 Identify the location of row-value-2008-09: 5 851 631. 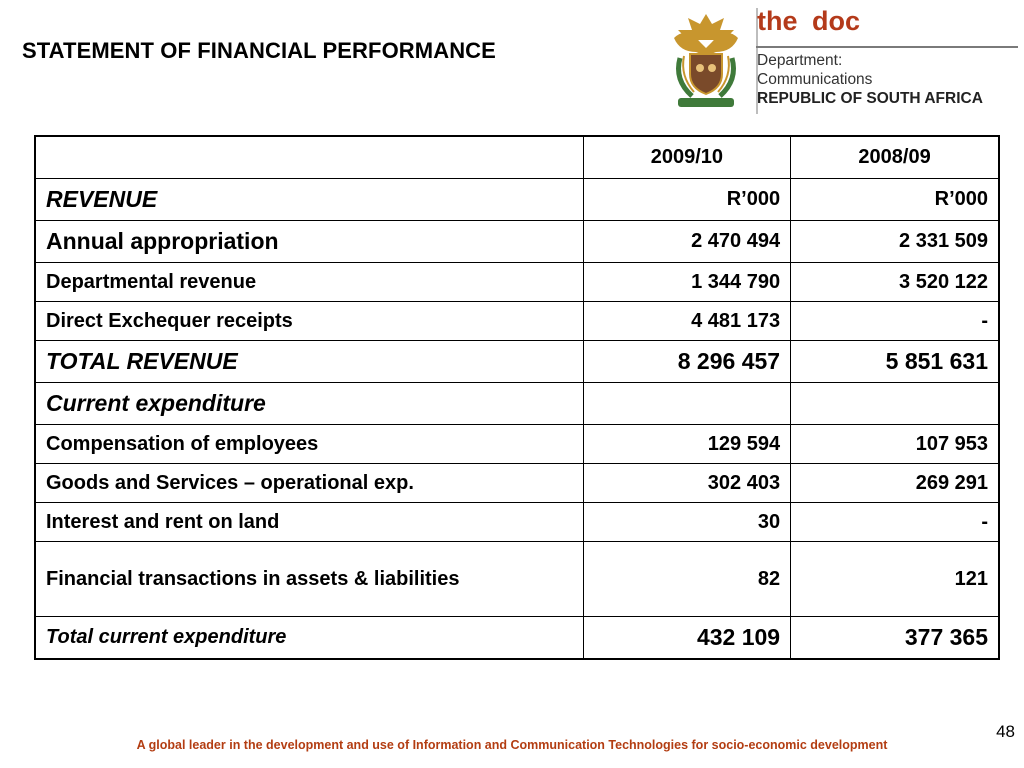
(895, 361).